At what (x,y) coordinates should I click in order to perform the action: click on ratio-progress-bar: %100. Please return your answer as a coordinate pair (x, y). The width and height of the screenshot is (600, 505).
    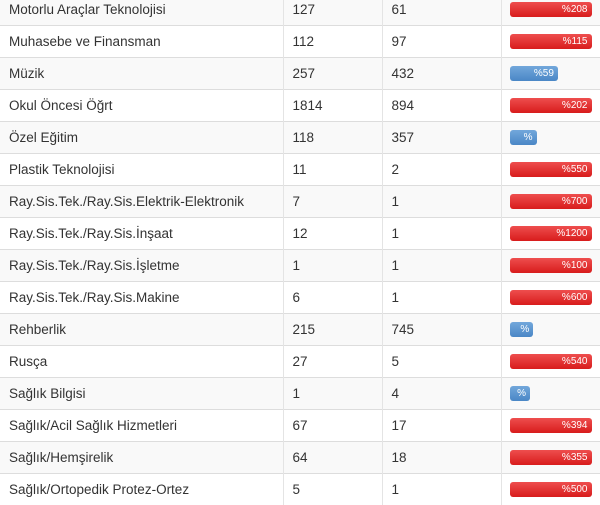
    Looking at the image, I should click on (551, 265).